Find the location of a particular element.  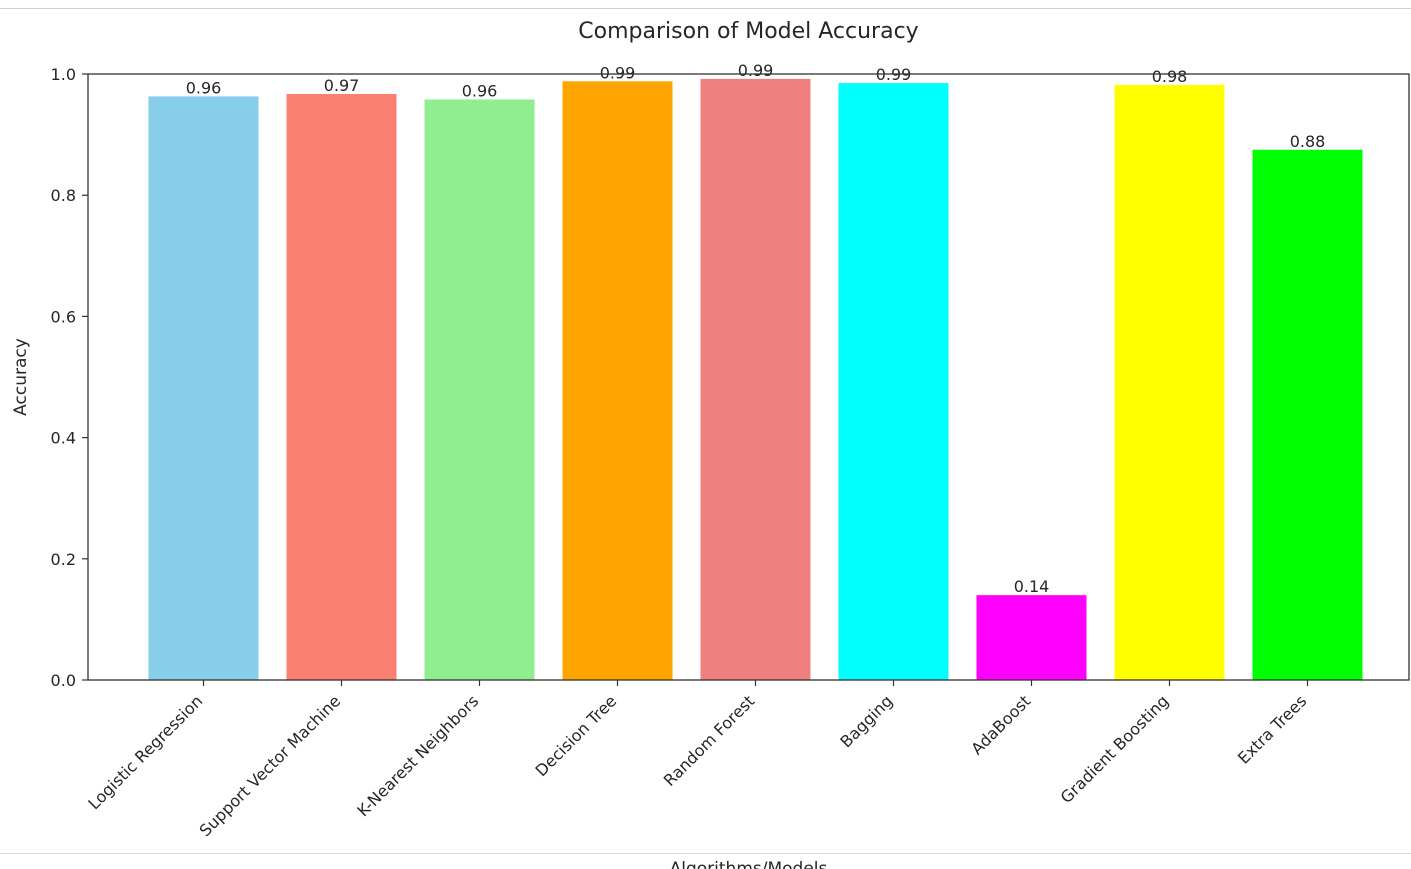

chart-title: Comparison of Model Accuracy is located at coordinates (748, 31).